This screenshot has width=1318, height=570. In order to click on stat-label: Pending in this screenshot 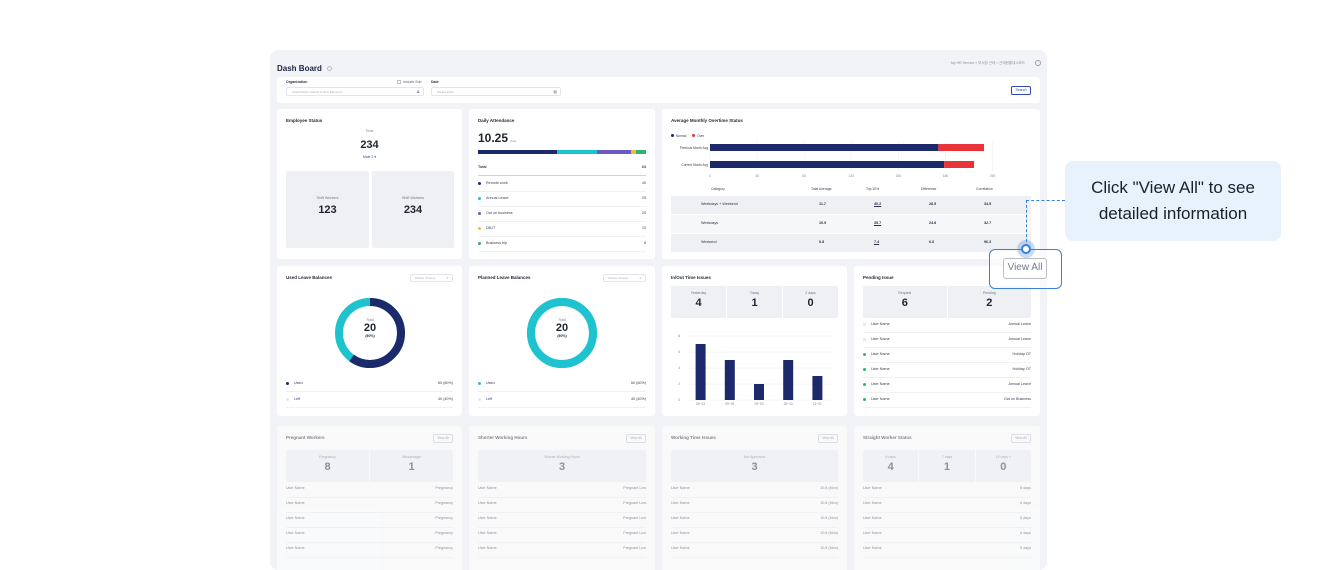, I will do `click(989, 293)`.